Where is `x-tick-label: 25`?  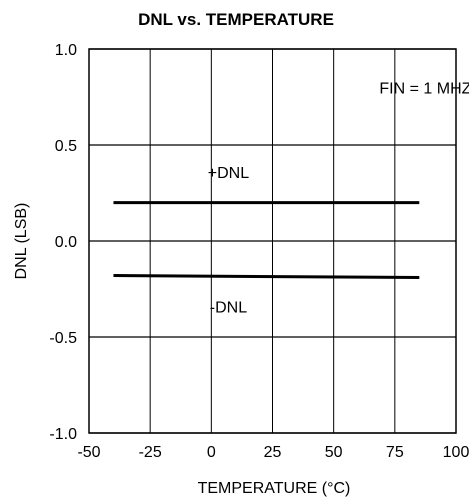 x-tick-label: 25 is located at coordinates (273, 452).